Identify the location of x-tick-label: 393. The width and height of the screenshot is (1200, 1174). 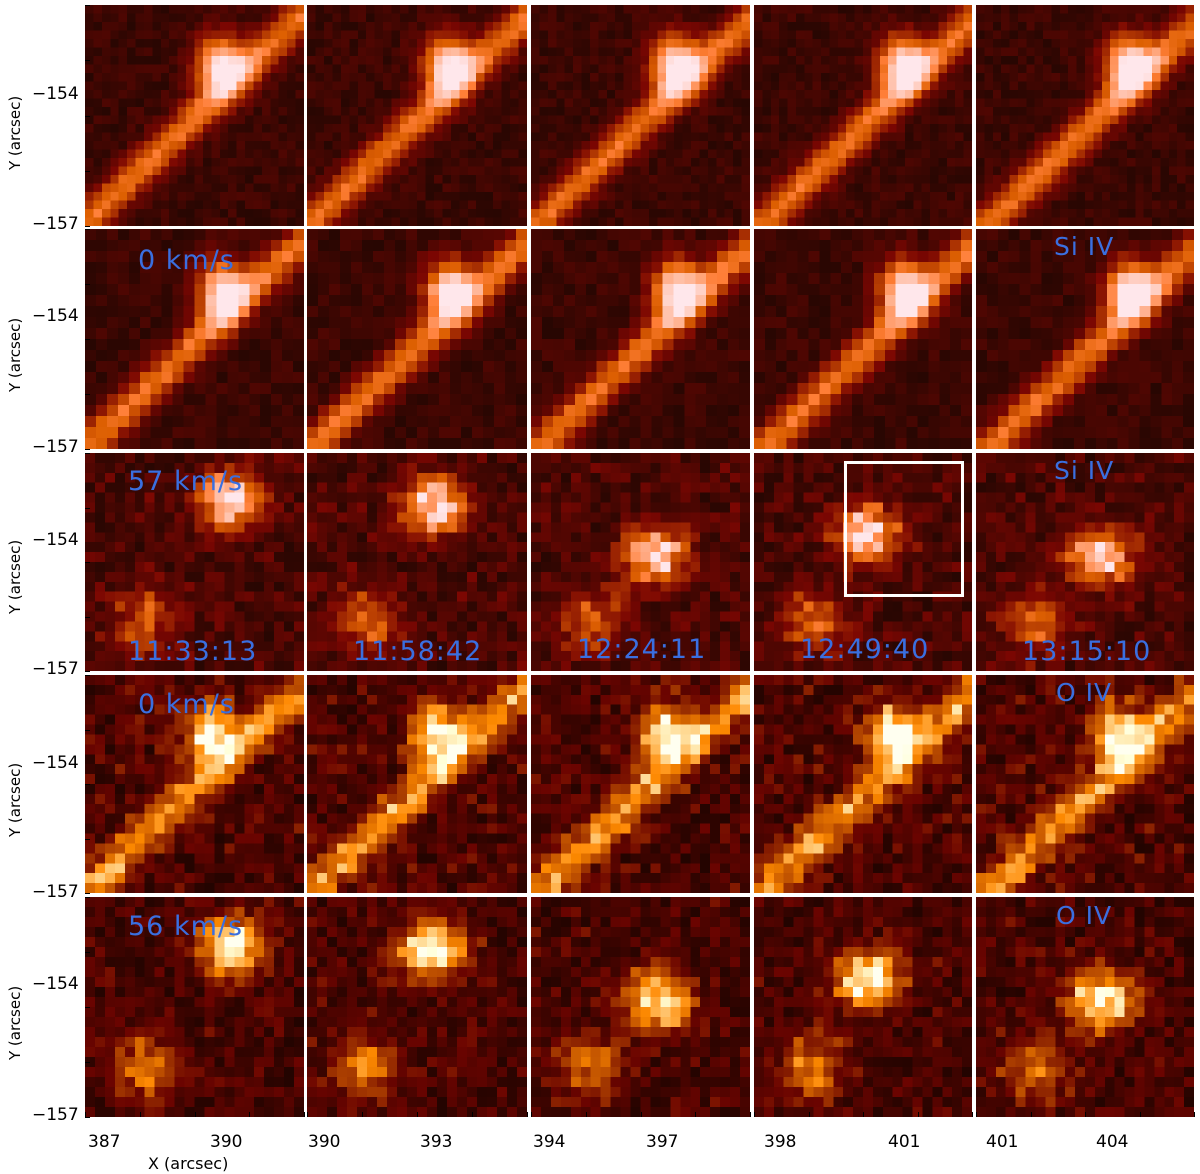
(436, 1142).